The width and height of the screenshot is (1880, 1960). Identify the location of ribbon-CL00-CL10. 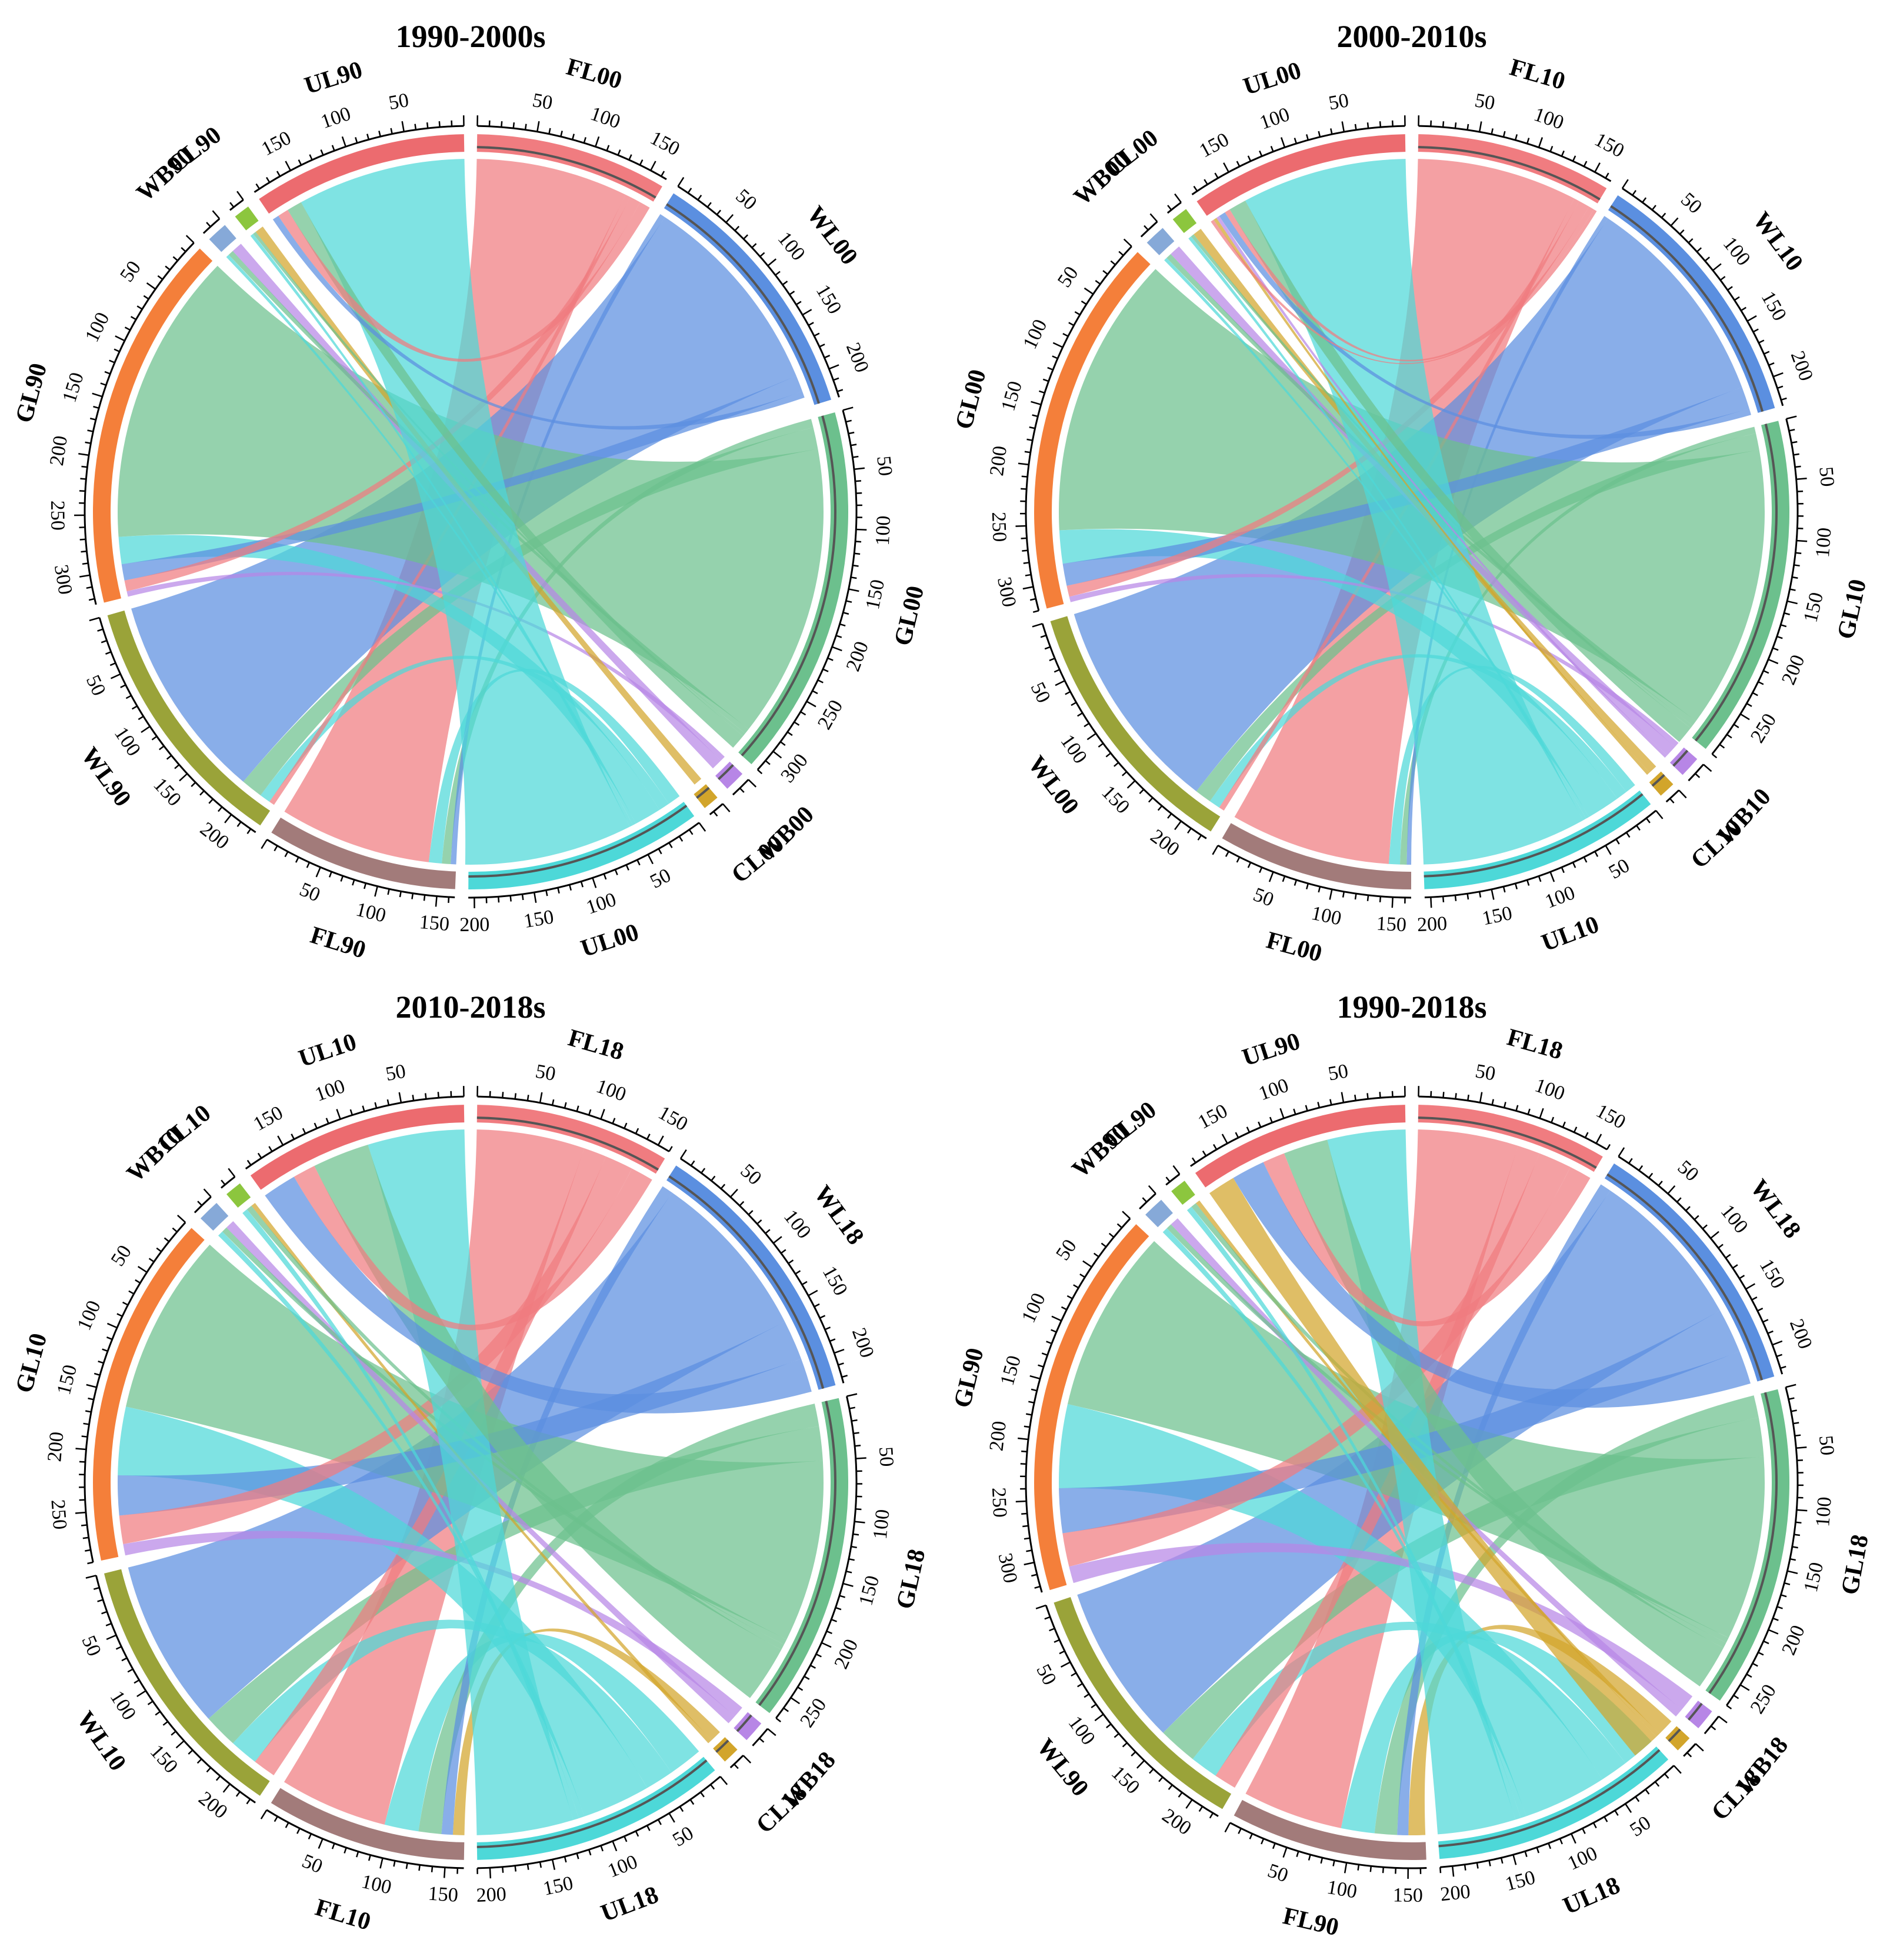
(1425, 501).